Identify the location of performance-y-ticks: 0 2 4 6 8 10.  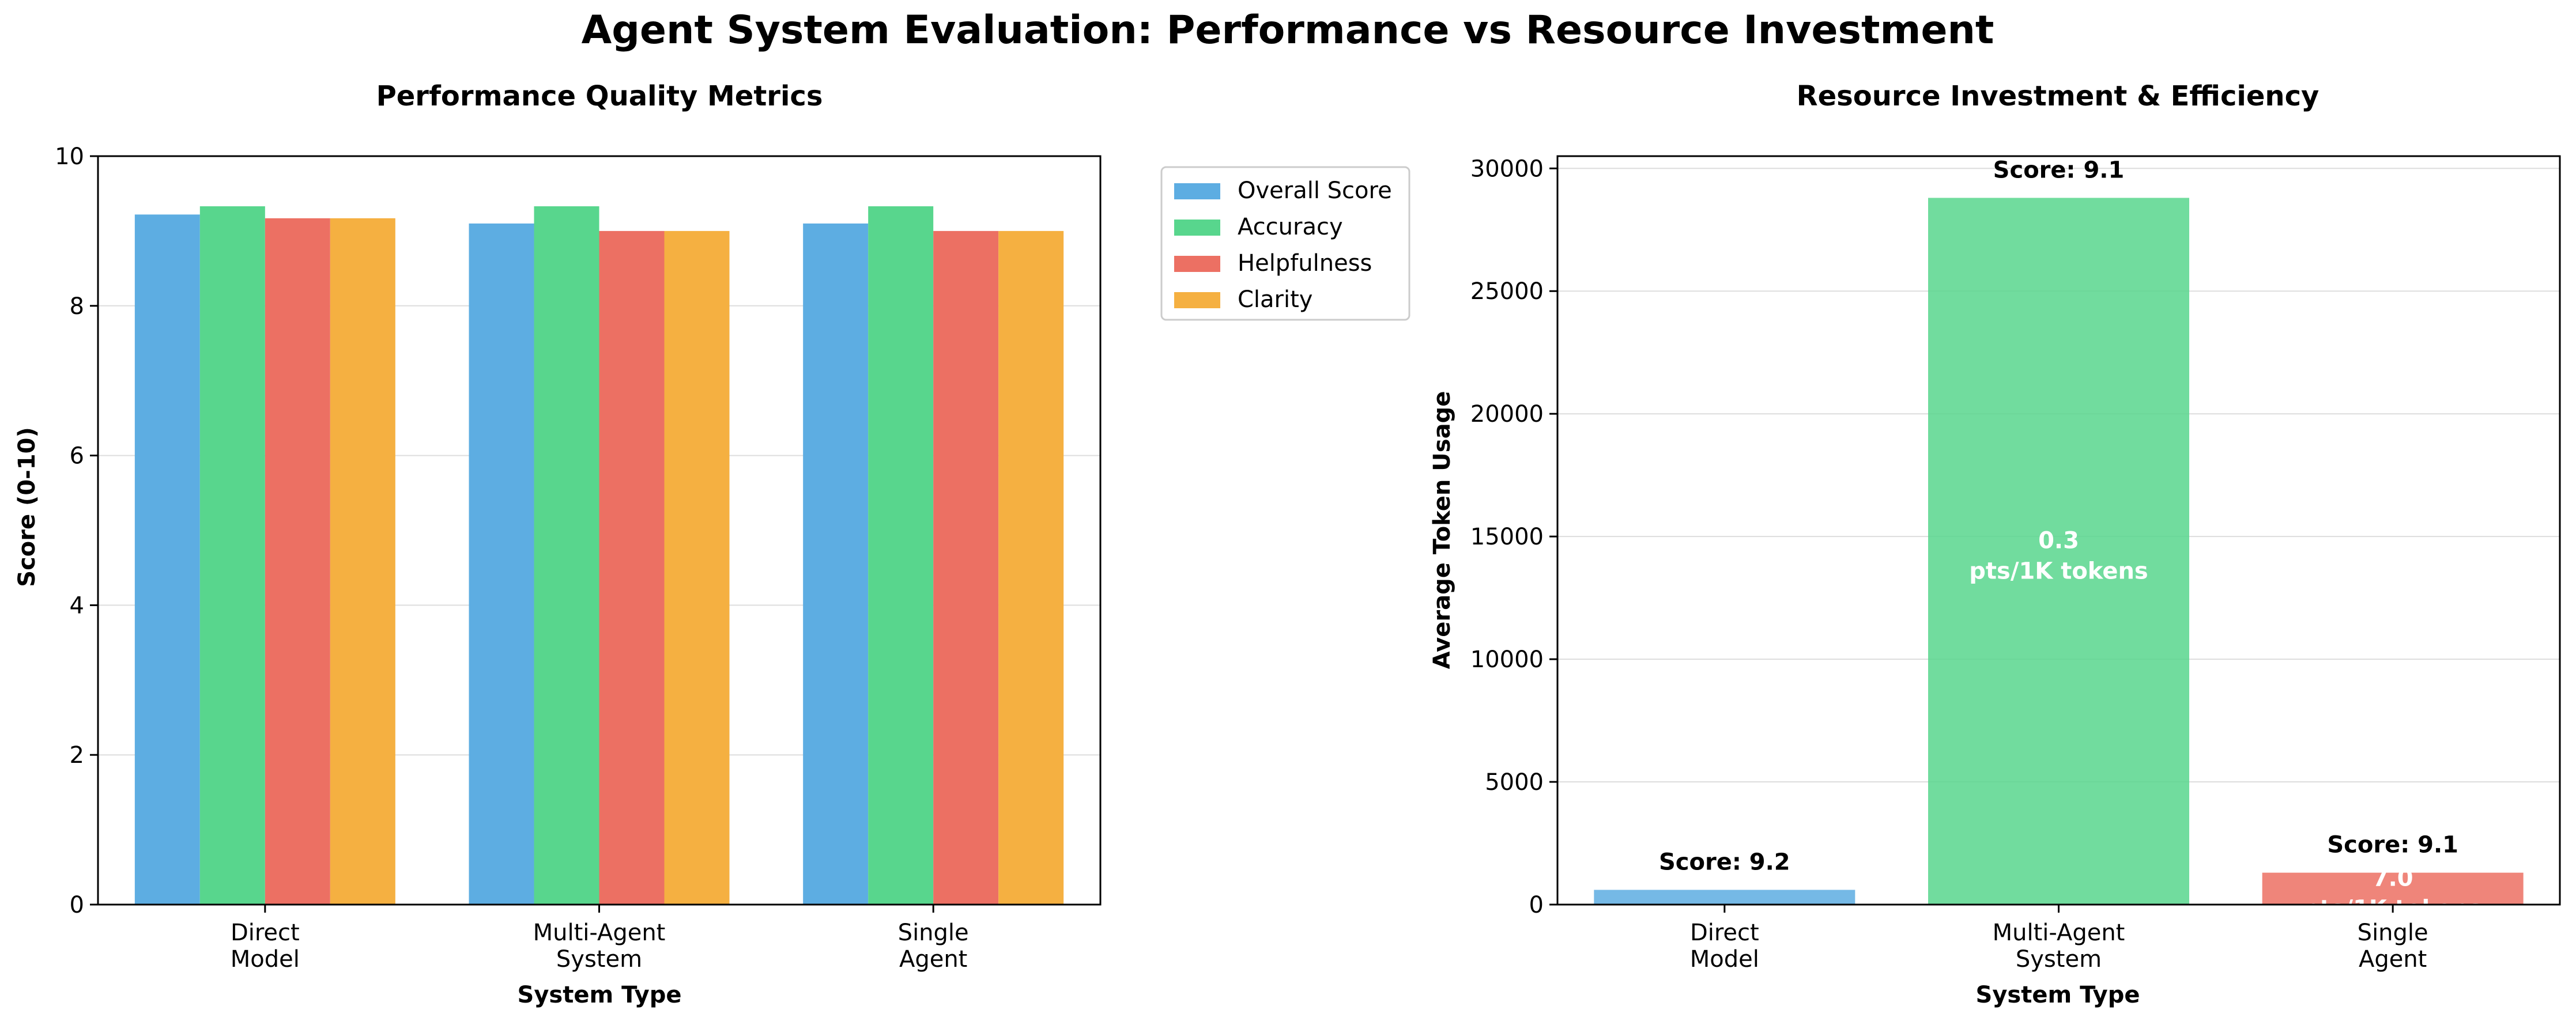
(76, 530).